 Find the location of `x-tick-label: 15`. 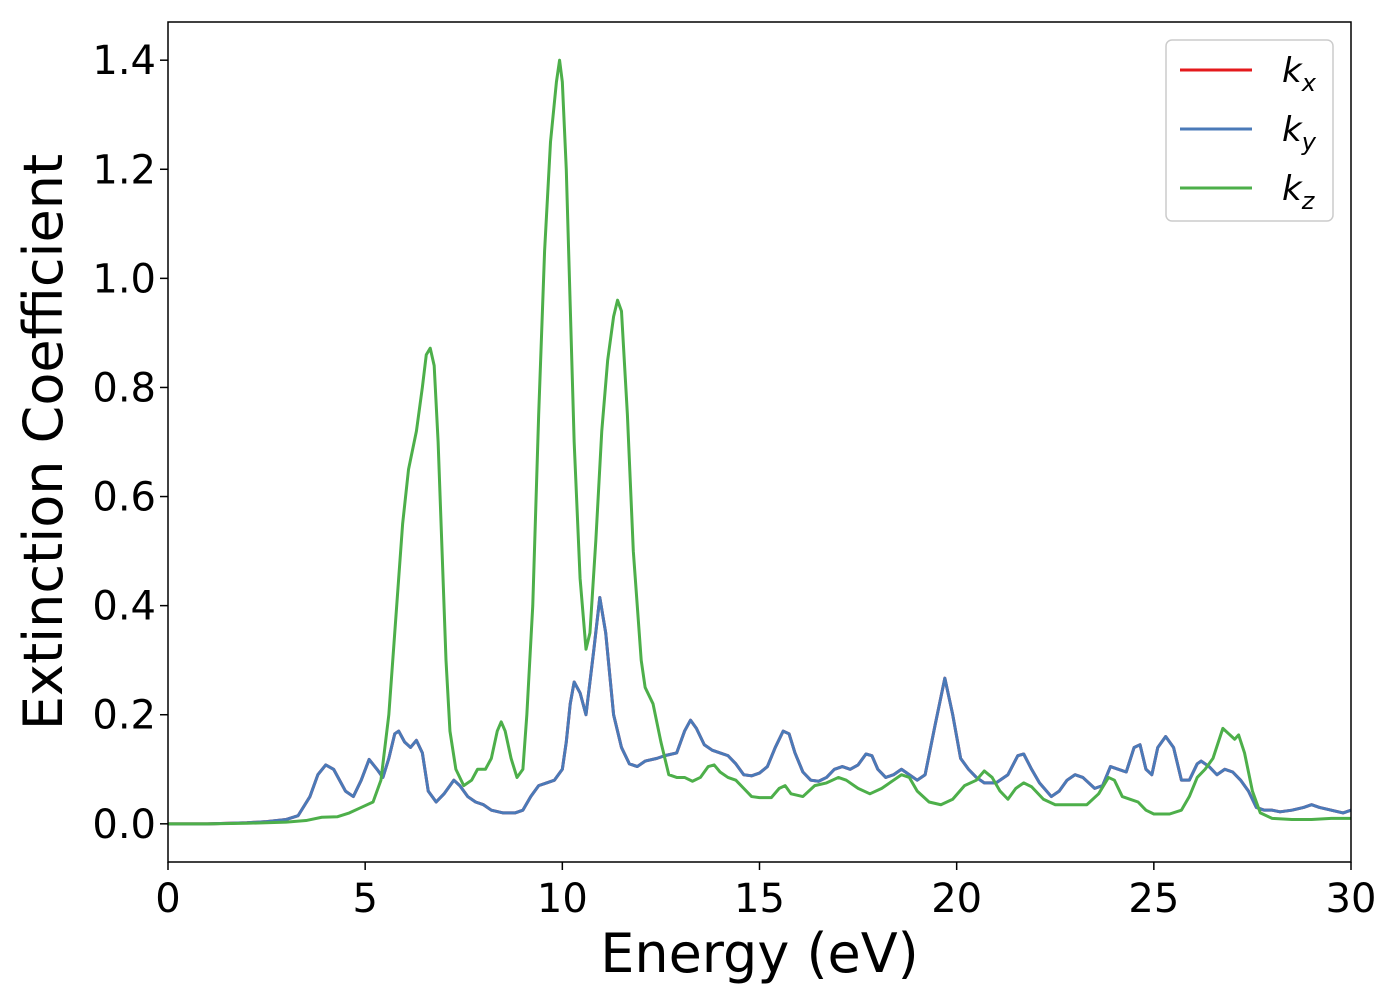

x-tick-label: 15 is located at coordinates (759, 899).